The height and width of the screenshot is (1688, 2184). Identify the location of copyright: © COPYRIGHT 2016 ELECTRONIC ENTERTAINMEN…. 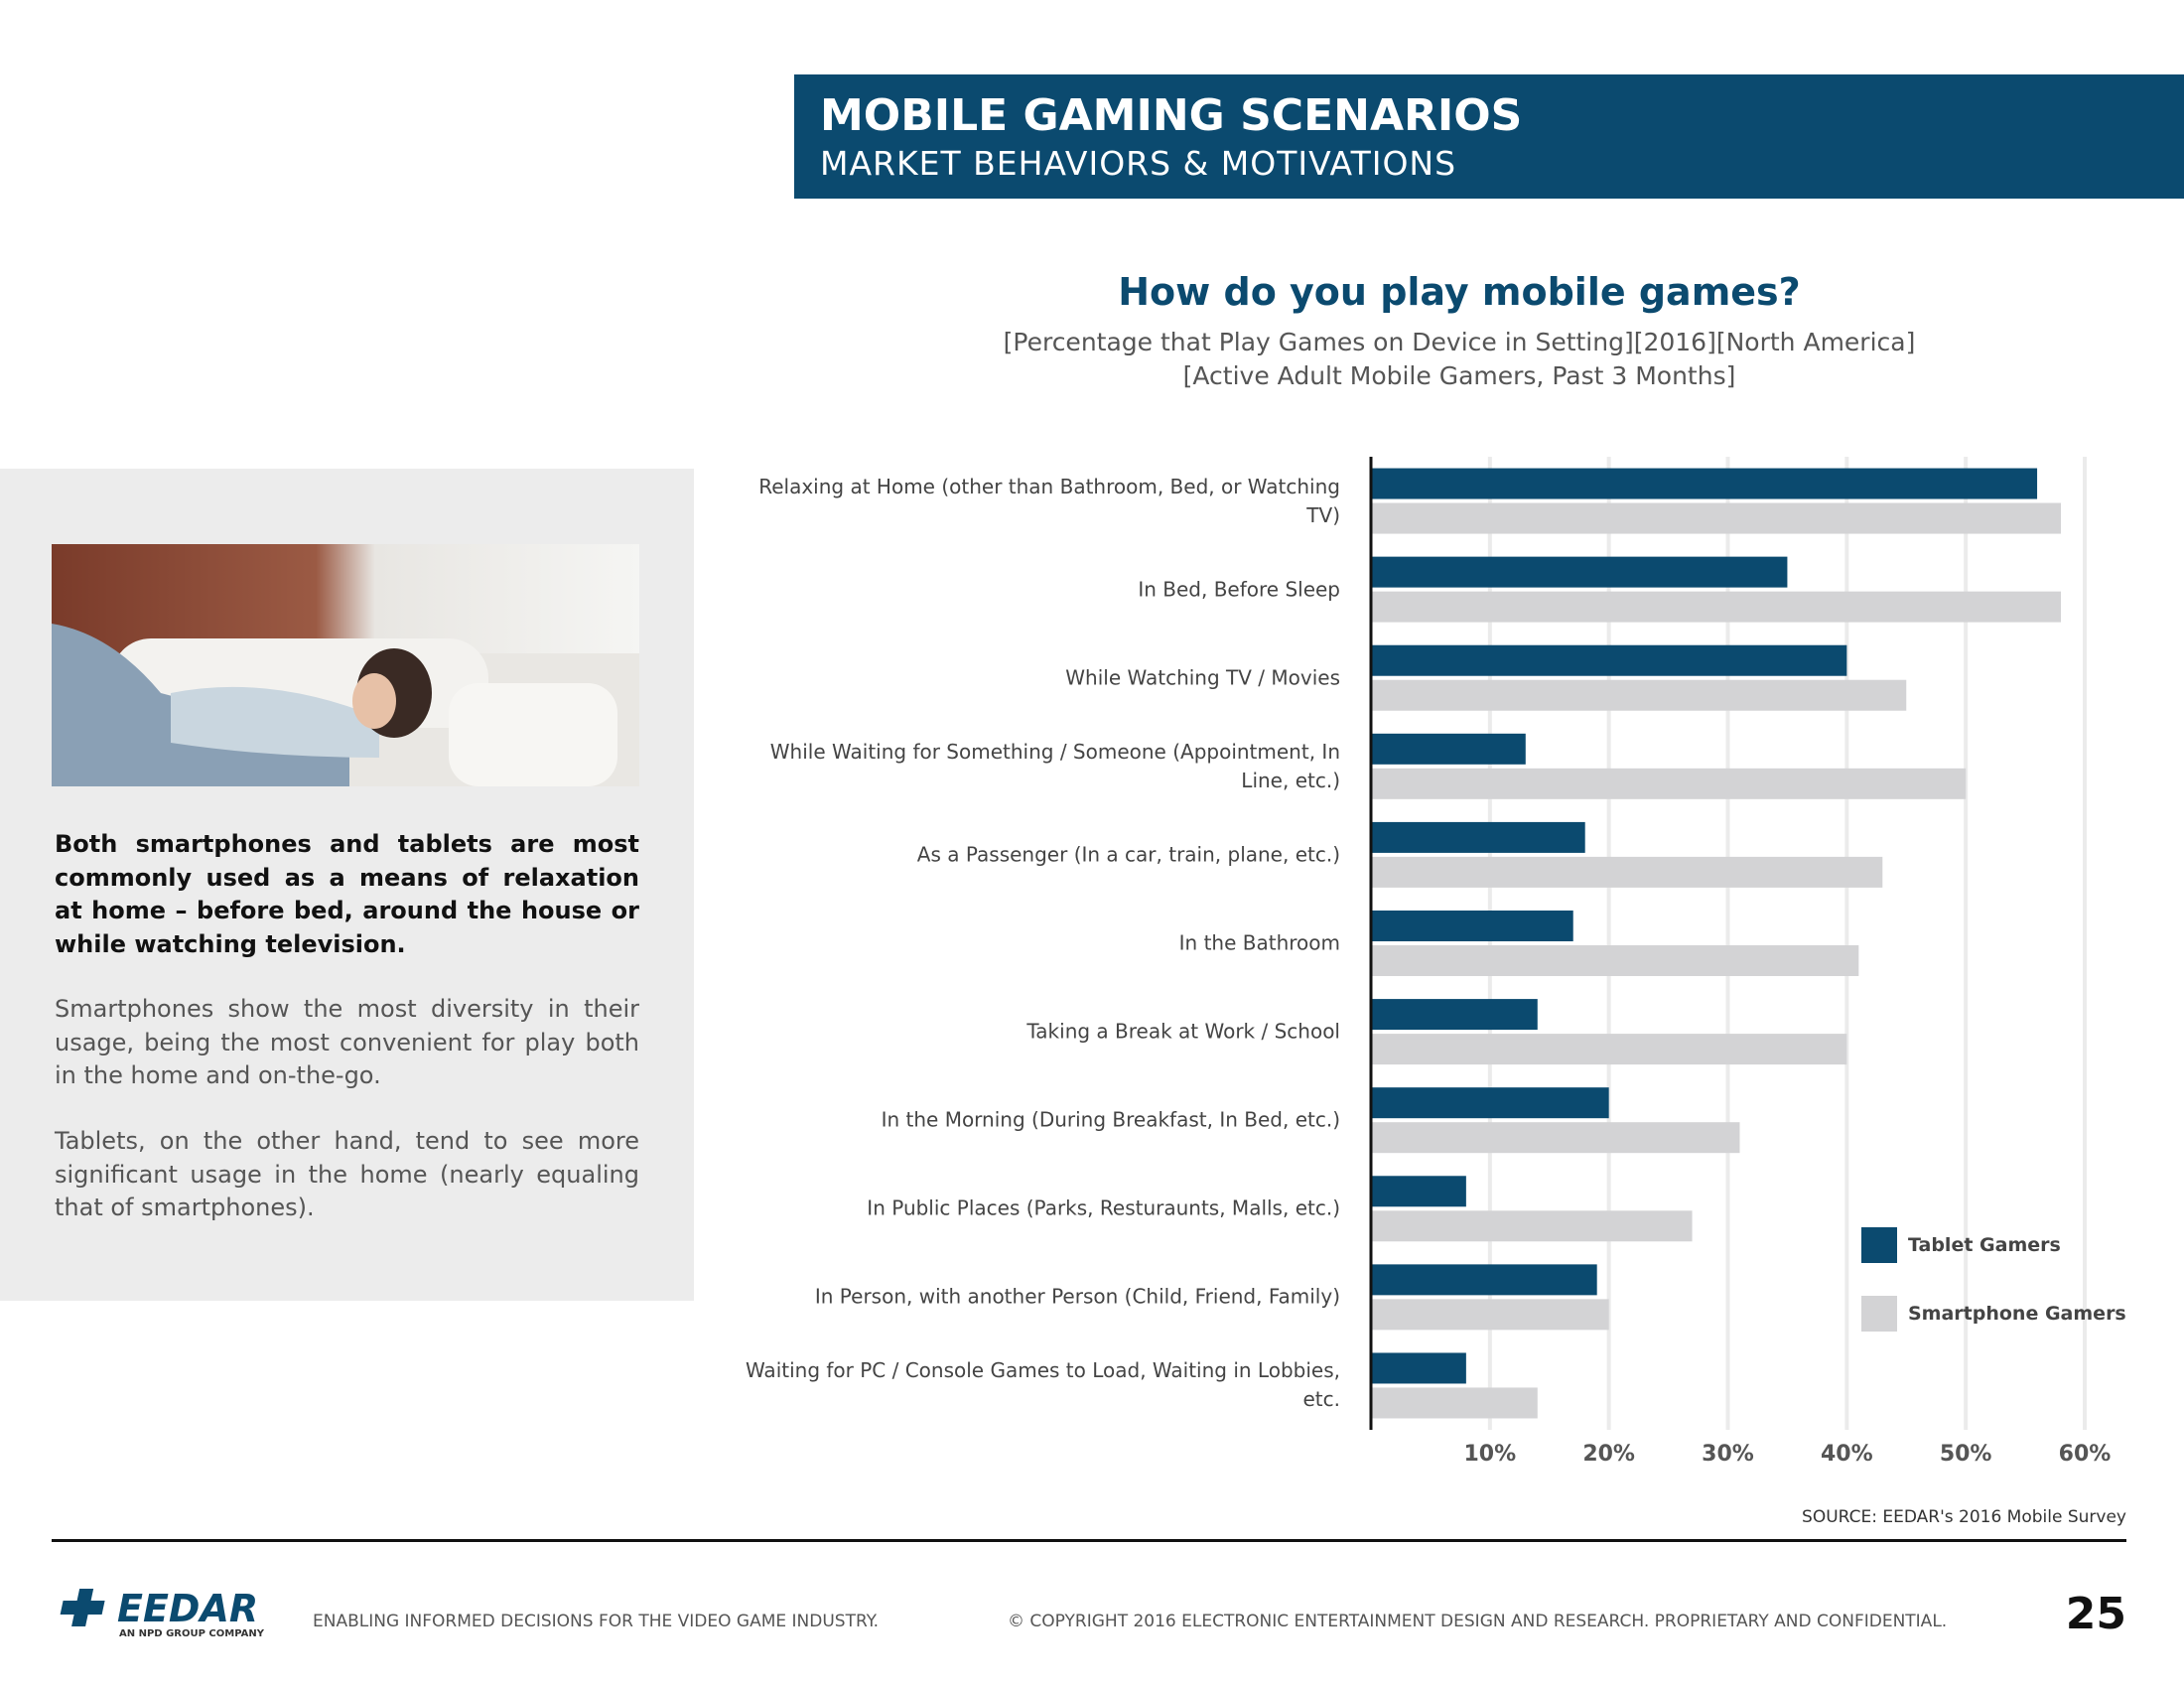
(1478, 1621).